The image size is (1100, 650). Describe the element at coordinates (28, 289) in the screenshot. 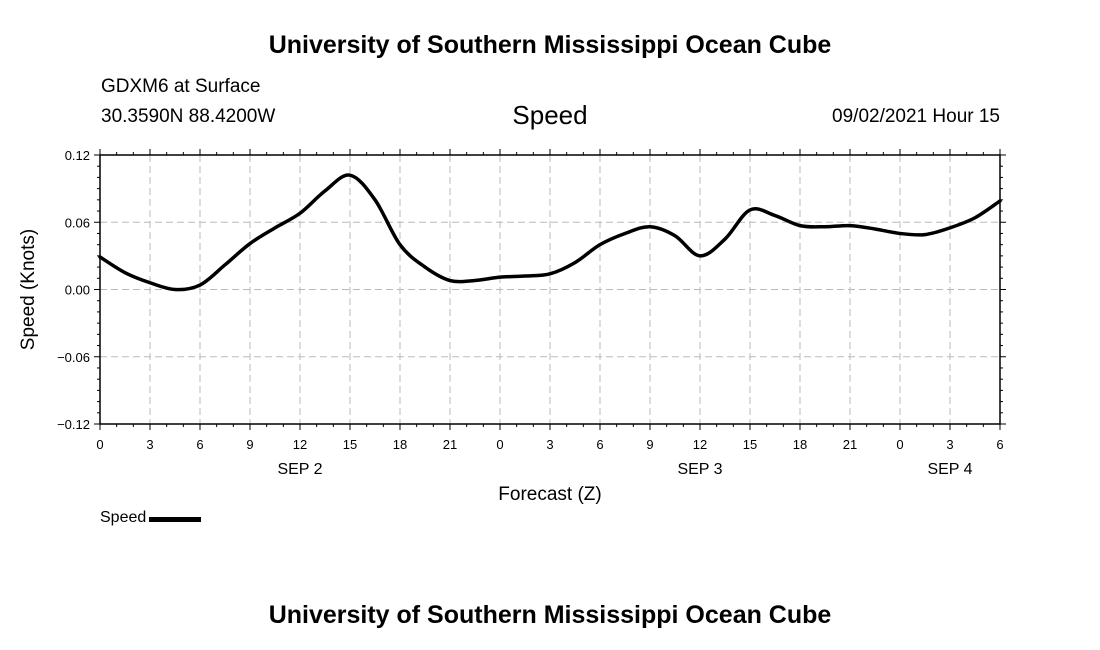

I see `y-axis-title: Speed (Knots)` at that location.